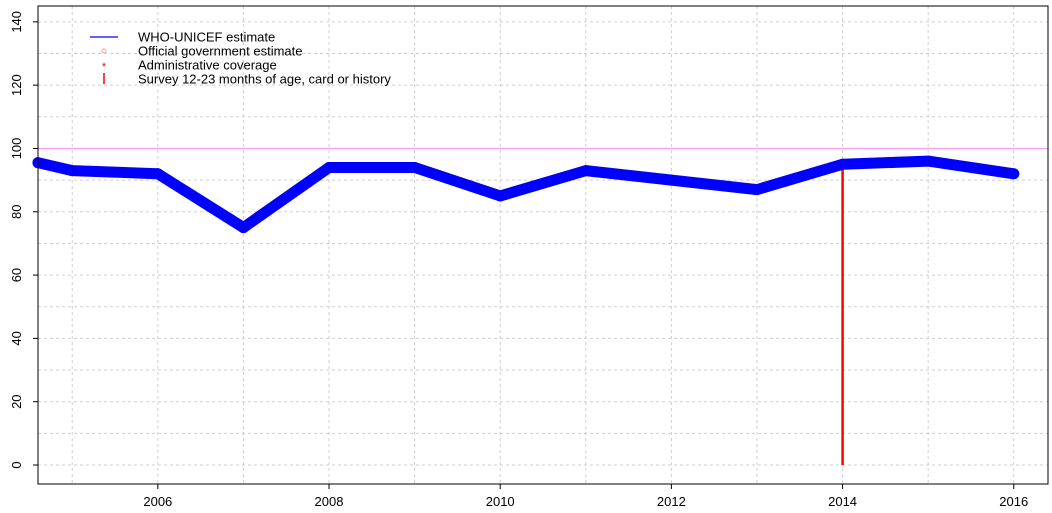  I want to click on y-tick-label: 0, so click(16, 464).